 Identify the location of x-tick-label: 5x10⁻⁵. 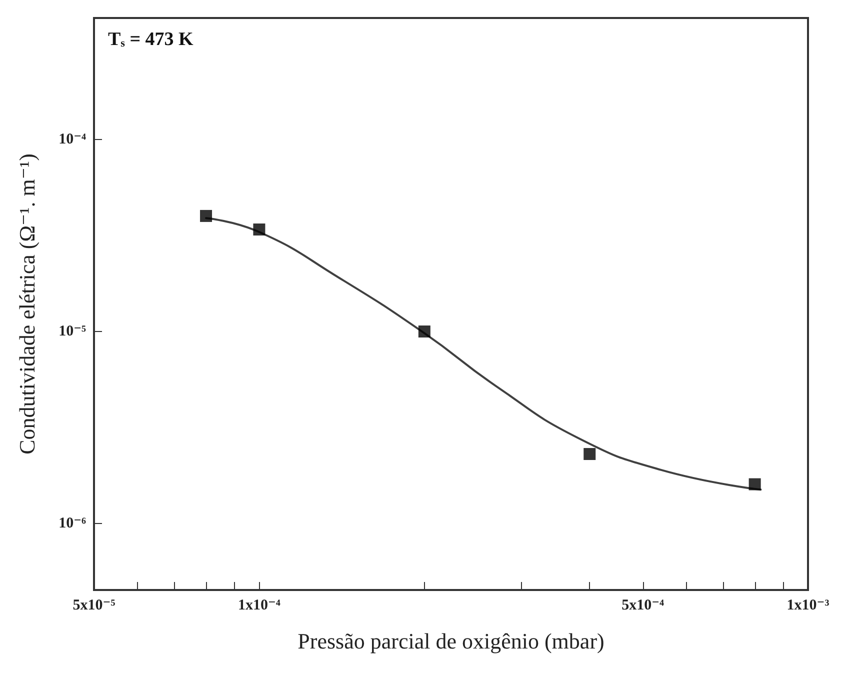
(94, 606).